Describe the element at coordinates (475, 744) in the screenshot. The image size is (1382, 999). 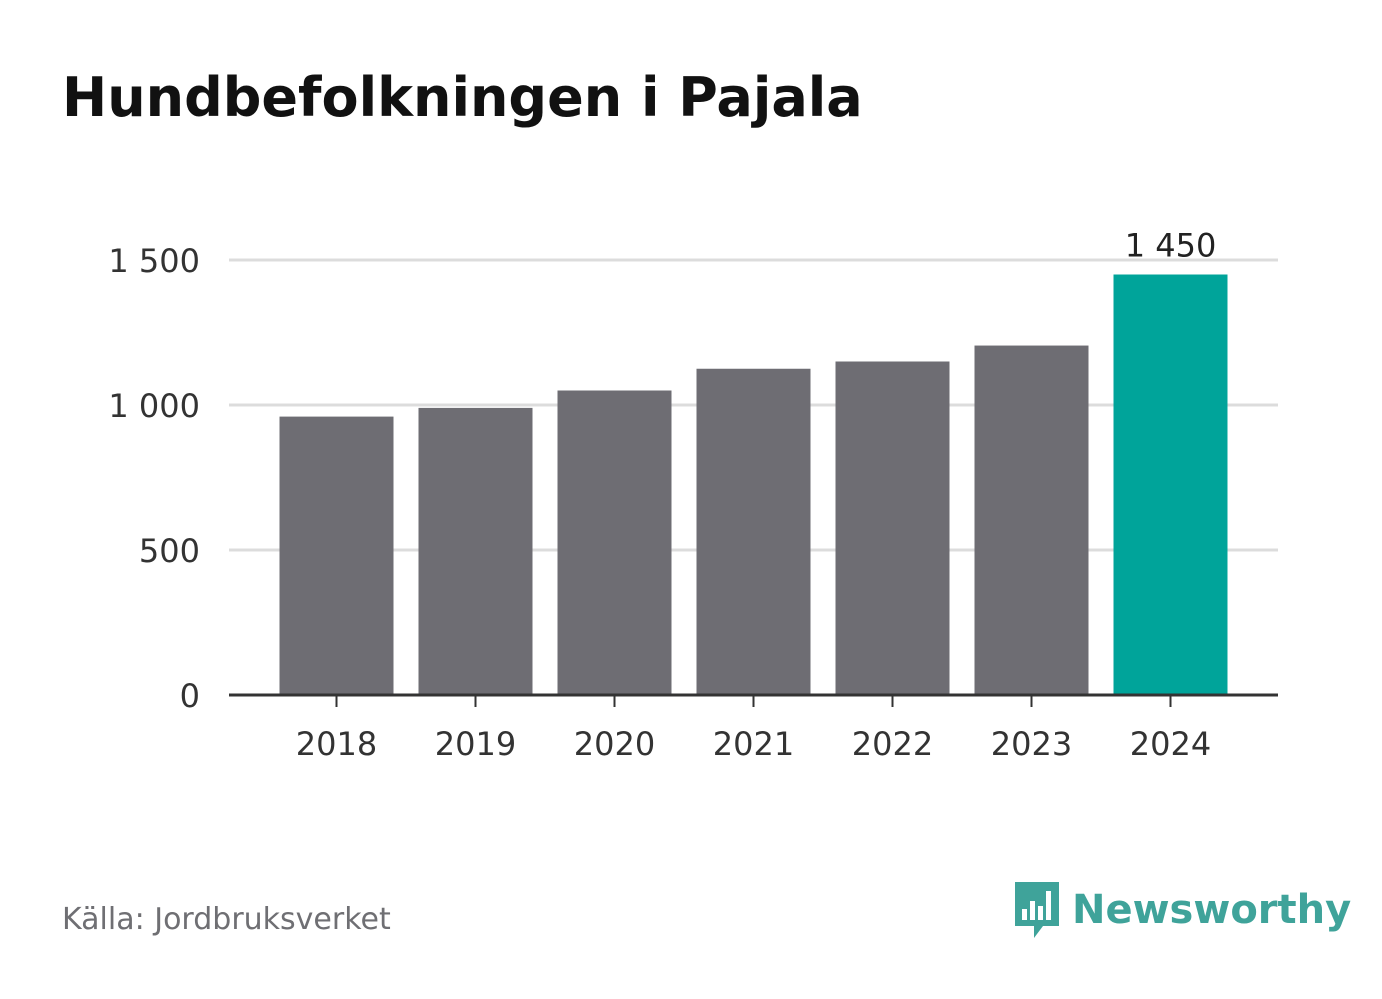
I see `x-tick-label: 2019` at that location.